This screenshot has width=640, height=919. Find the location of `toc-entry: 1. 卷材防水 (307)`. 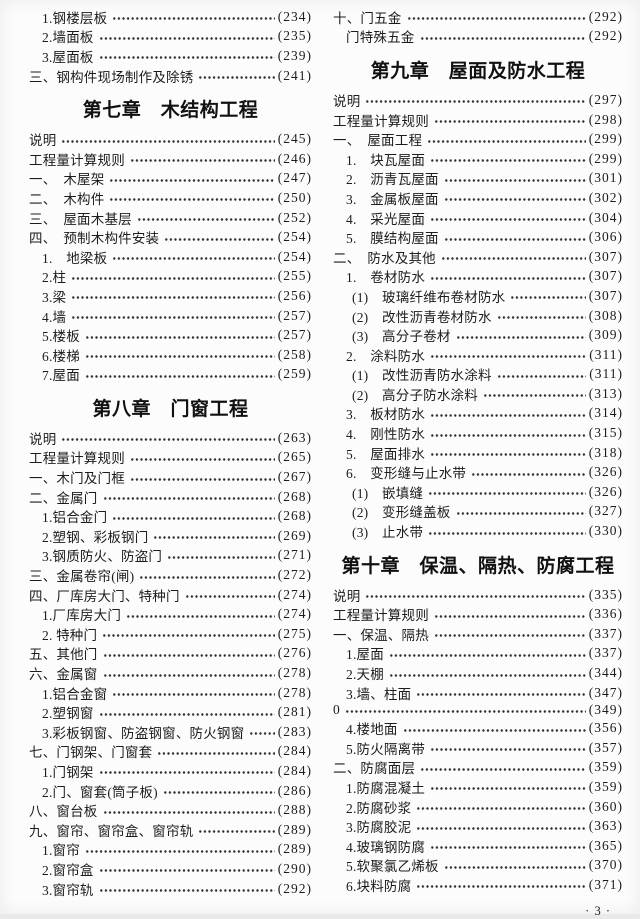

toc-entry: 1. 卷材防水 (307) is located at coordinates (478, 276).